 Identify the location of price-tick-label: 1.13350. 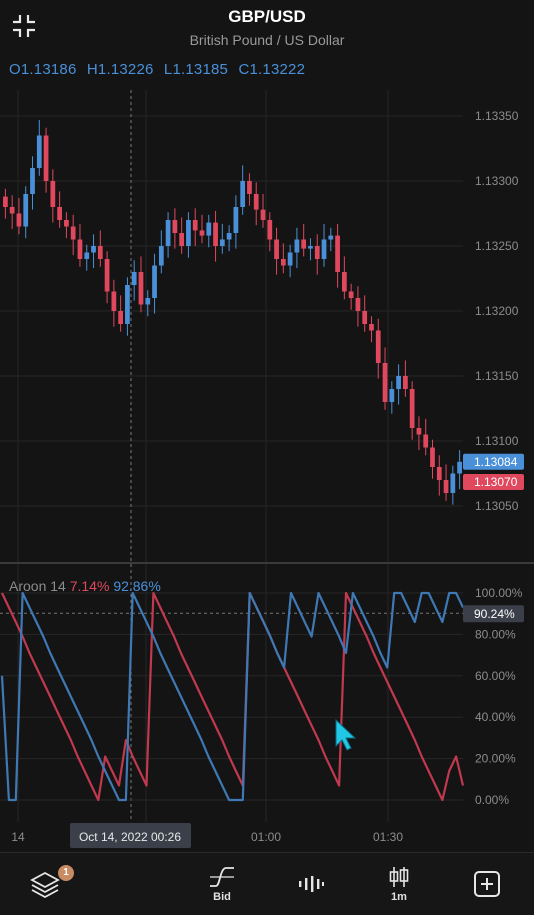
(497, 116).